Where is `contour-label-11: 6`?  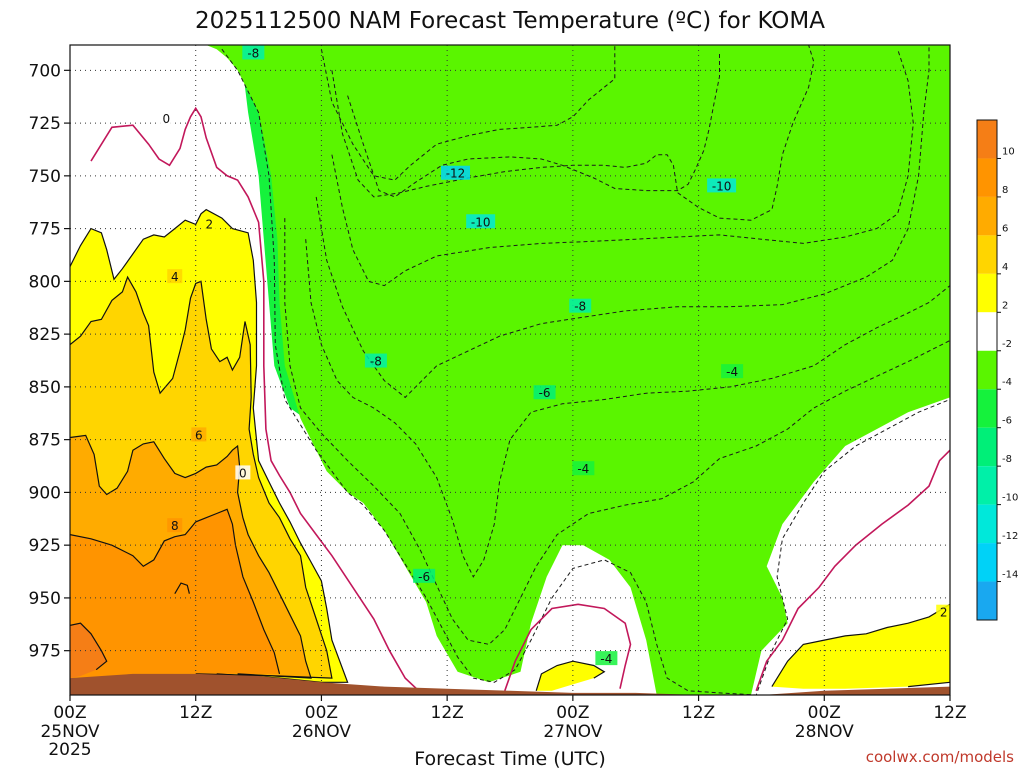
contour-label-11: 6 is located at coordinates (199, 435).